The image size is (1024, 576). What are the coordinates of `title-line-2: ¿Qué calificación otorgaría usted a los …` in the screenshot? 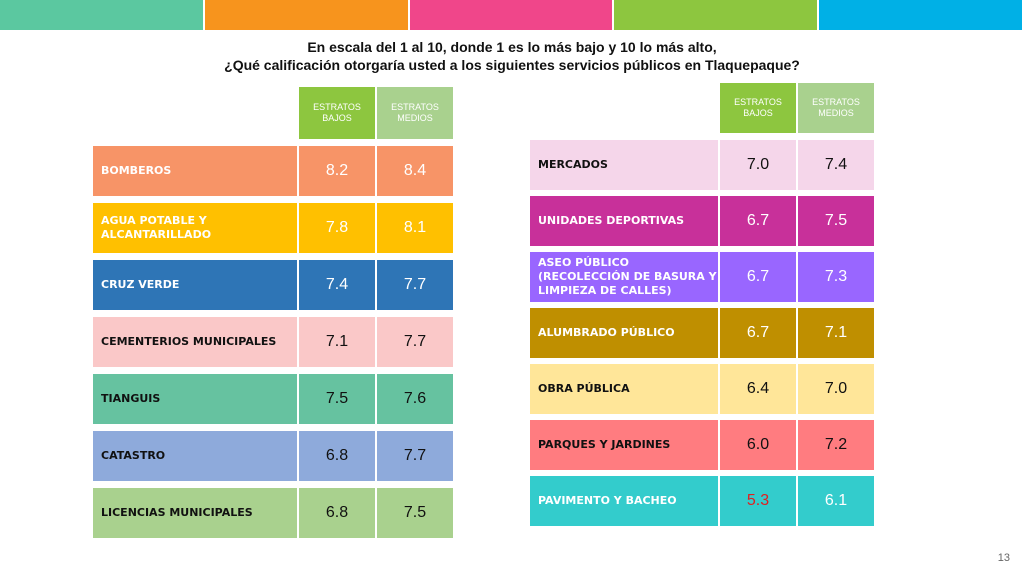 It's located at (512, 65).